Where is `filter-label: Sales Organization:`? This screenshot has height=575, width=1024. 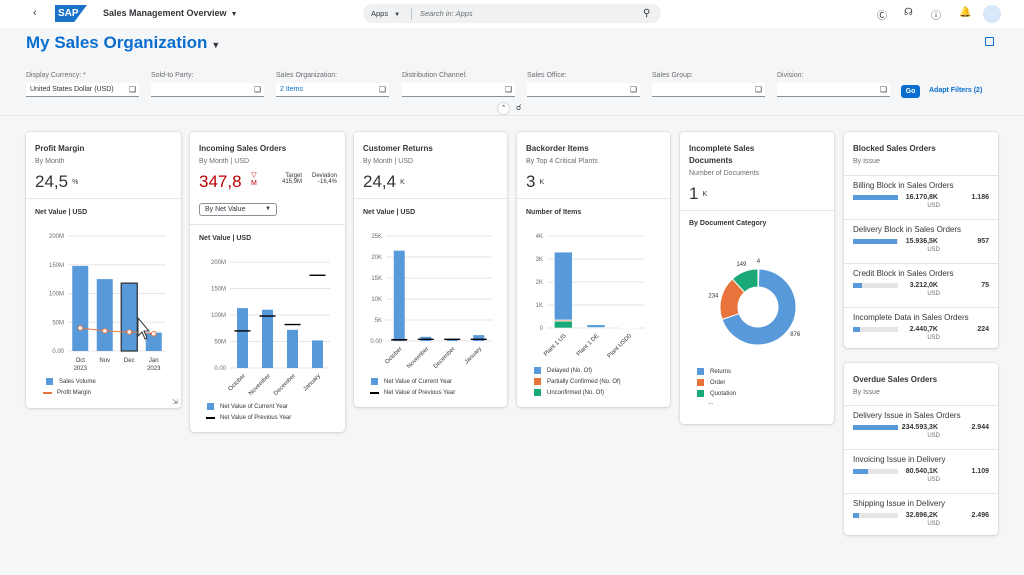
filter-label: Sales Organization: is located at coordinates (307, 75).